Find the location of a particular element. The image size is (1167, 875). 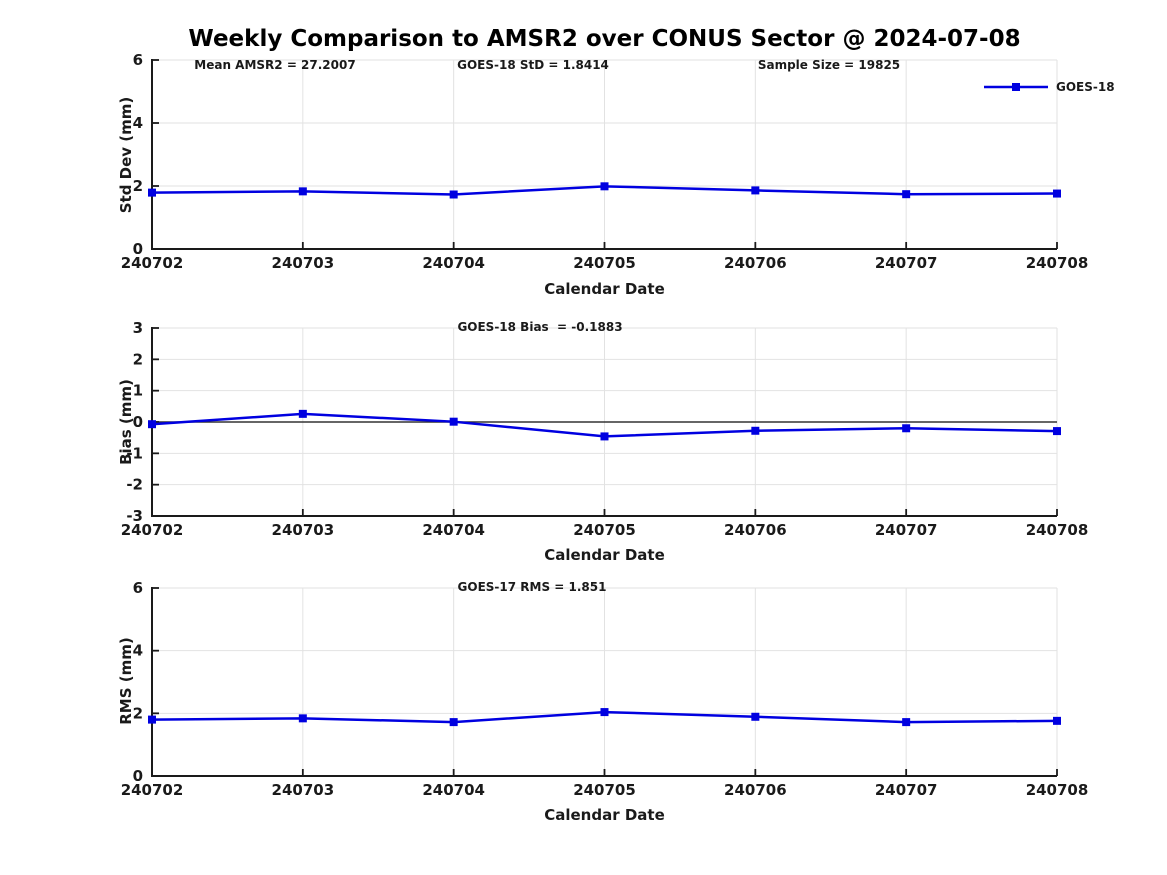

y-tick-label: -1 is located at coordinates (134, 453).